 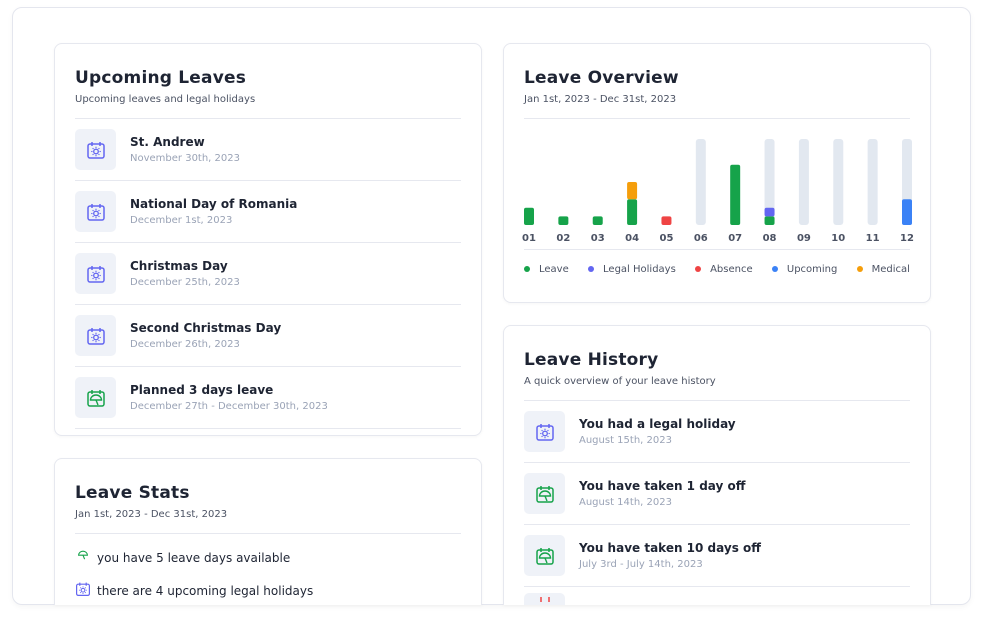 What do you see at coordinates (639, 269) in the screenshot?
I see `legend-label: Legal Holidays` at bounding box center [639, 269].